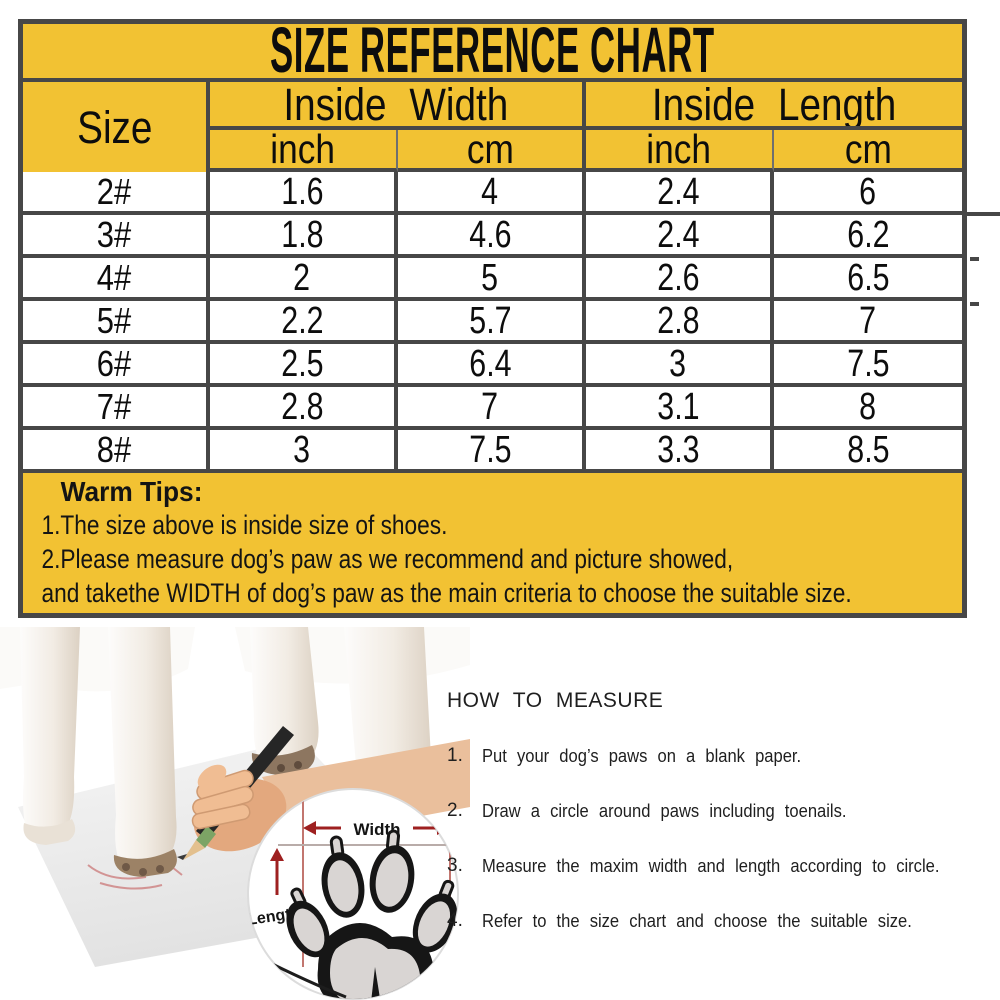 The image size is (1000, 1000). What do you see at coordinates (642, 756) in the screenshot?
I see `step-text: Put your dog’s paws on a blank paper.` at bounding box center [642, 756].